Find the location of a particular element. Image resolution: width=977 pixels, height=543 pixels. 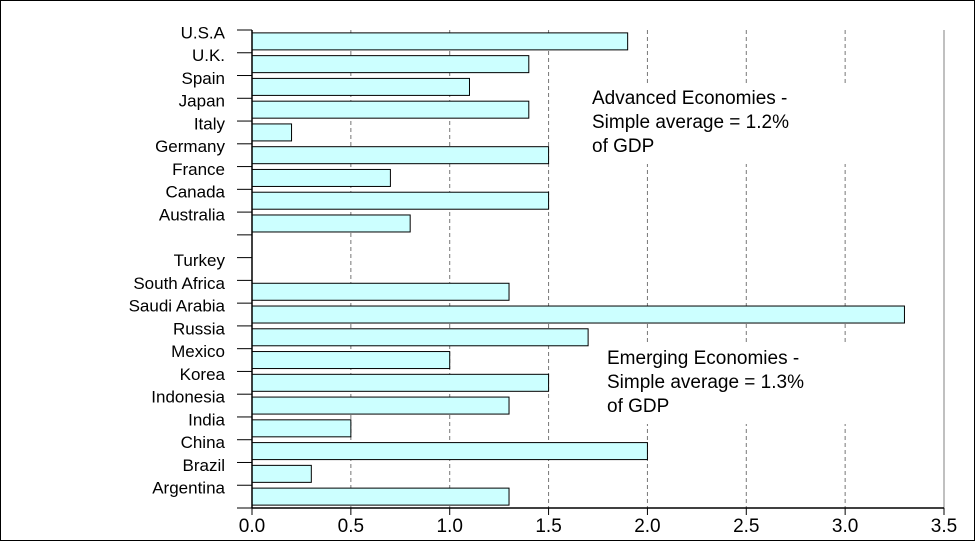

category-label: India is located at coordinates (206, 419).